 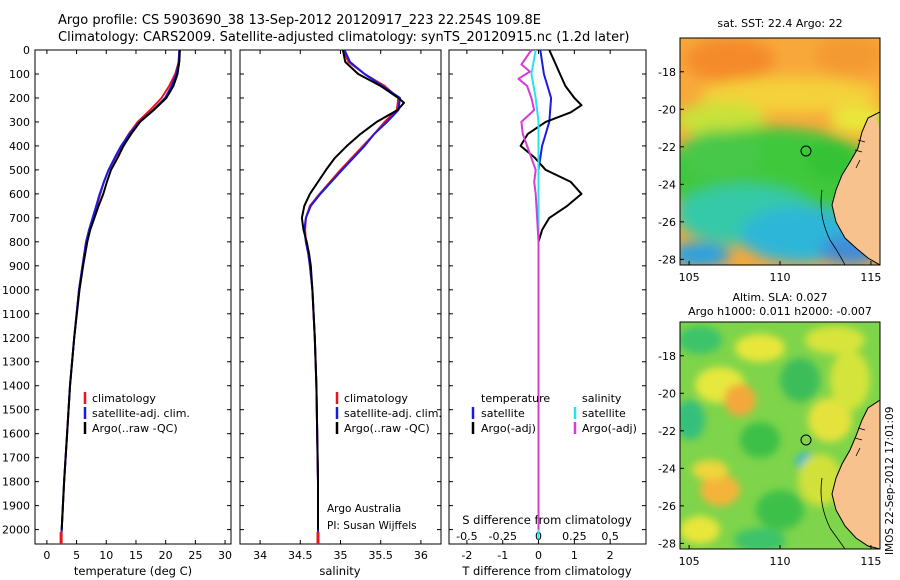 What do you see at coordinates (550, 294) in the screenshot?
I see `difference-series` at bounding box center [550, 294].